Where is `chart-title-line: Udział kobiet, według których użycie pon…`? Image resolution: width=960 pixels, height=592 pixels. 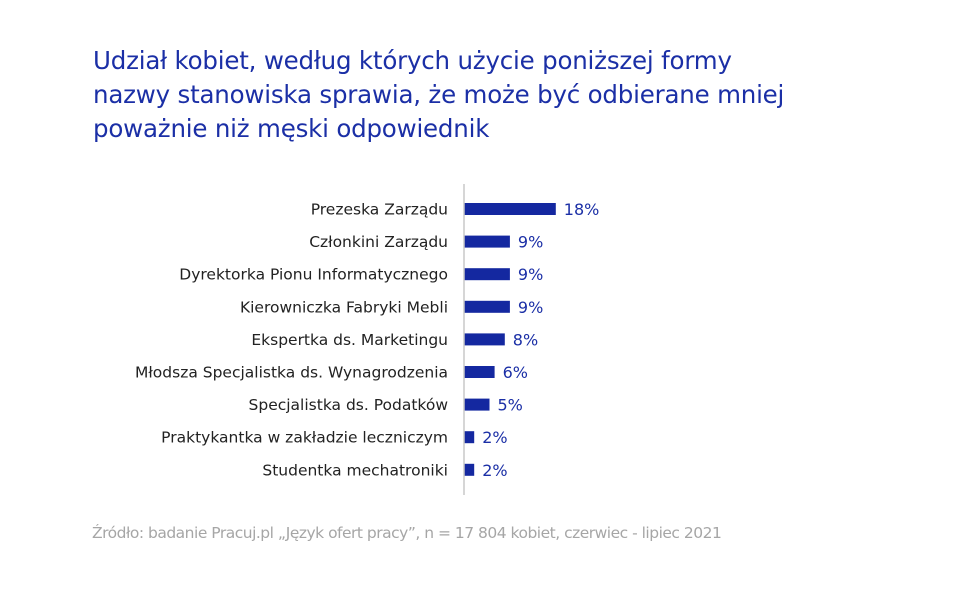
chart-title-line: Udział kobiet, według których użycie pon… is located at coordinates (412, 60).